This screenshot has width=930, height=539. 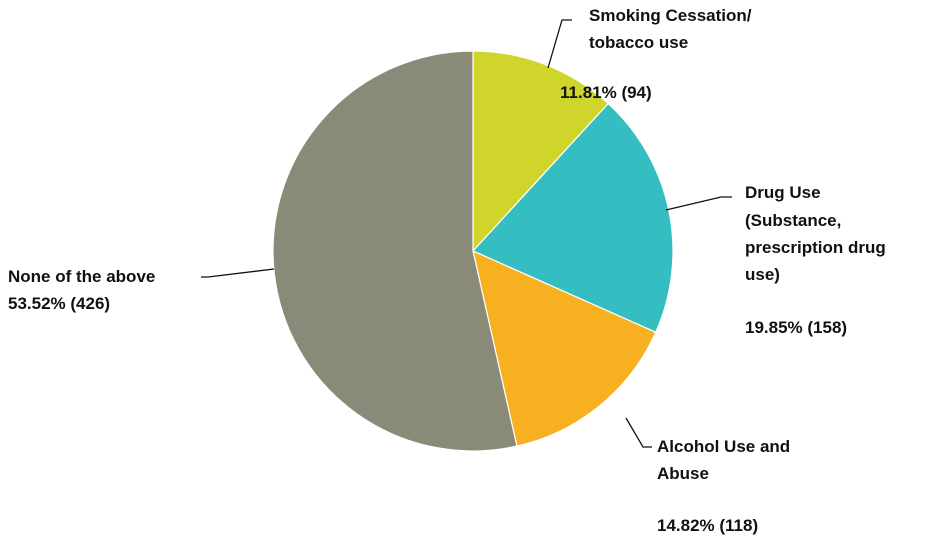 I want to click on slice-value-smoking: 11.81% (94), so click(x=606, y=92).